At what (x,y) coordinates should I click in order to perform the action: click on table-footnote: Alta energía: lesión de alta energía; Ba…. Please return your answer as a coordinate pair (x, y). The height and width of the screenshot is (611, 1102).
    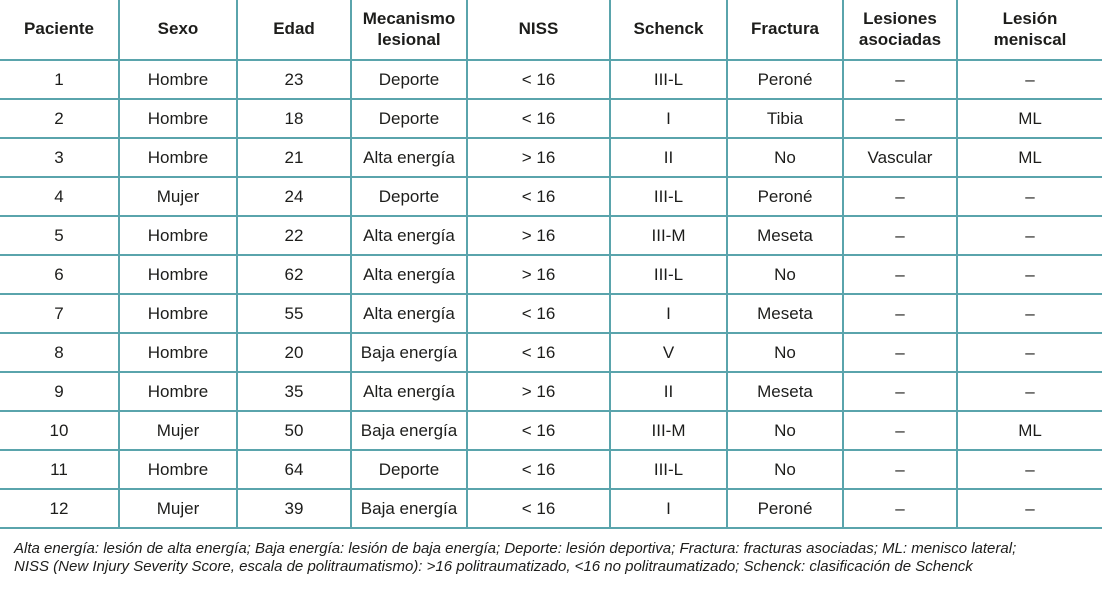
    Looking at the image, I should click on (551, 558).